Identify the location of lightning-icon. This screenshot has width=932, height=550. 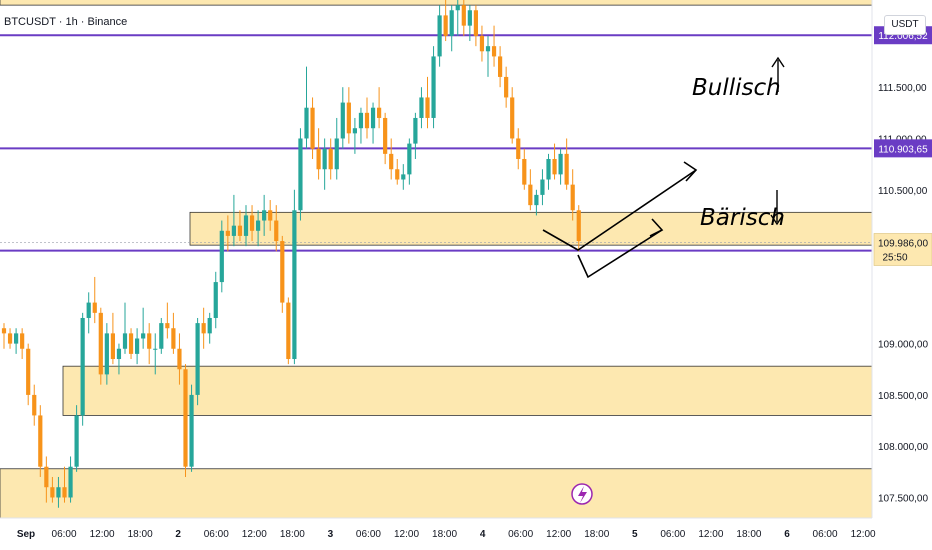
(582, 494).